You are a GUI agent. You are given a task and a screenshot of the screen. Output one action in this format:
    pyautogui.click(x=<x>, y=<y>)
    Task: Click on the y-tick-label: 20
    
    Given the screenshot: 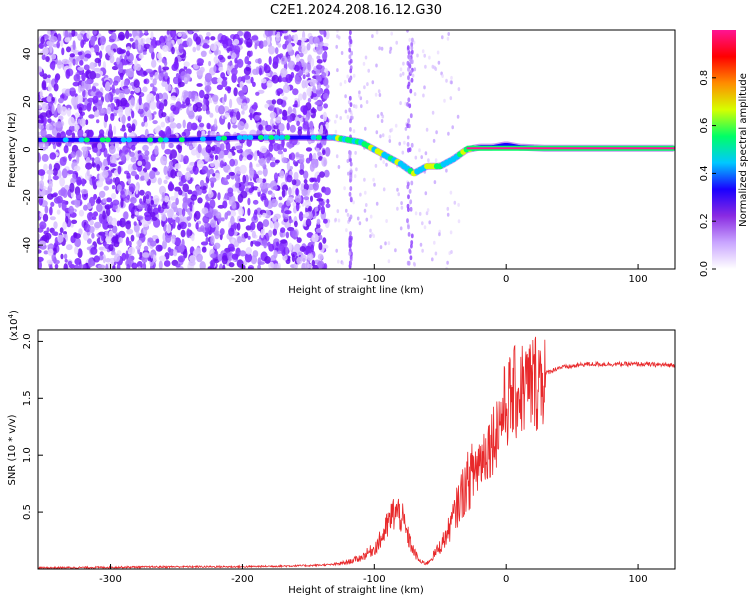 What is the action you would take?
    pyautogui.click(x=27, y=101)
    